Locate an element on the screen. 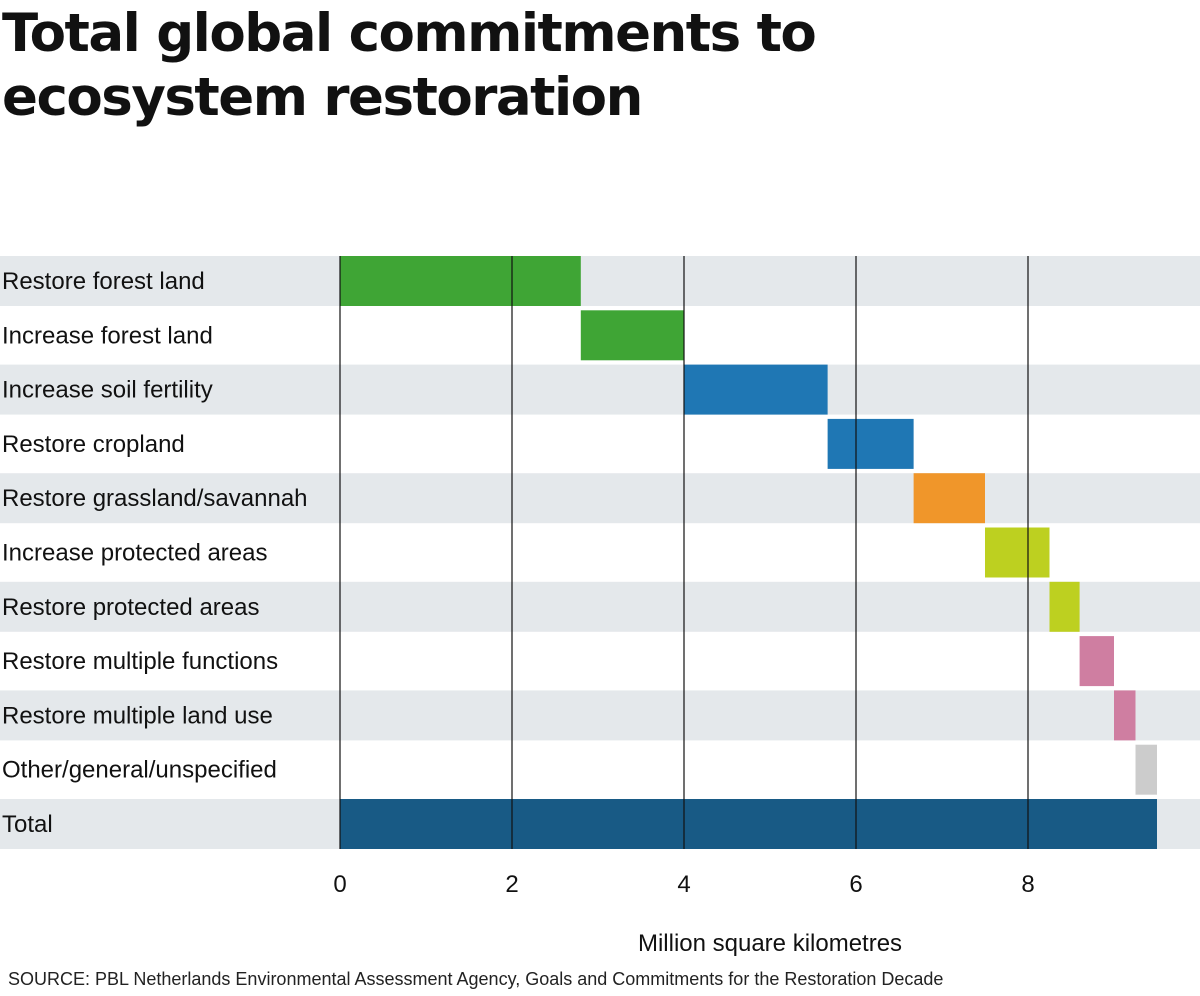 The image size is (1200, 996). row-label: Increase protected areas is located at coordinates (135, 553).